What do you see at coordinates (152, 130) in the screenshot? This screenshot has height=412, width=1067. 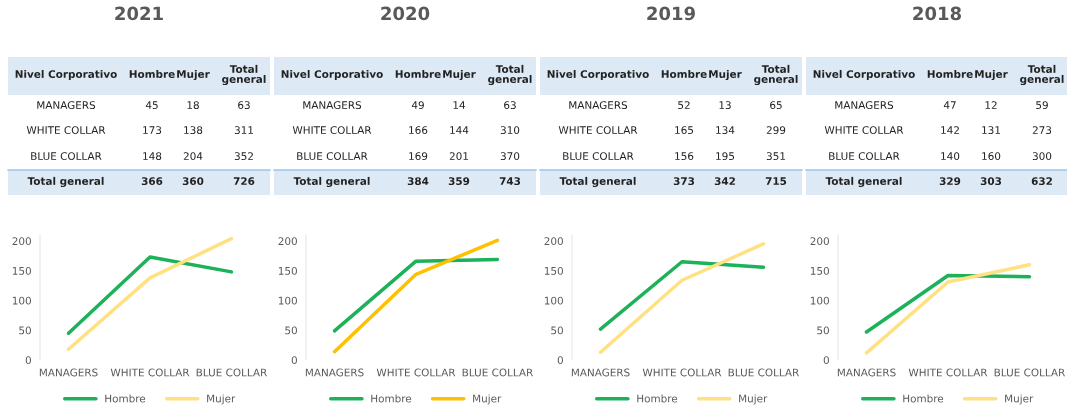 I see `text: 173` at bounding box center [152, 130].